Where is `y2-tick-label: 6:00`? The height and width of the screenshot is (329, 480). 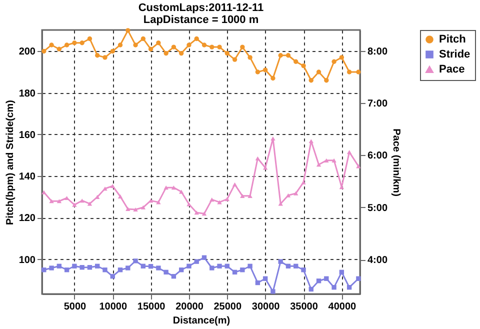 y2-tick-label: 6:00 is located at coordinates (378, 156).